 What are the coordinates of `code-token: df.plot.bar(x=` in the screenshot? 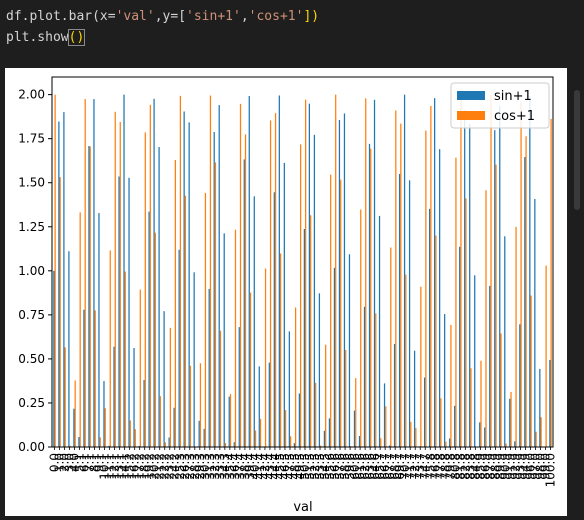 It's located at (61, 16).